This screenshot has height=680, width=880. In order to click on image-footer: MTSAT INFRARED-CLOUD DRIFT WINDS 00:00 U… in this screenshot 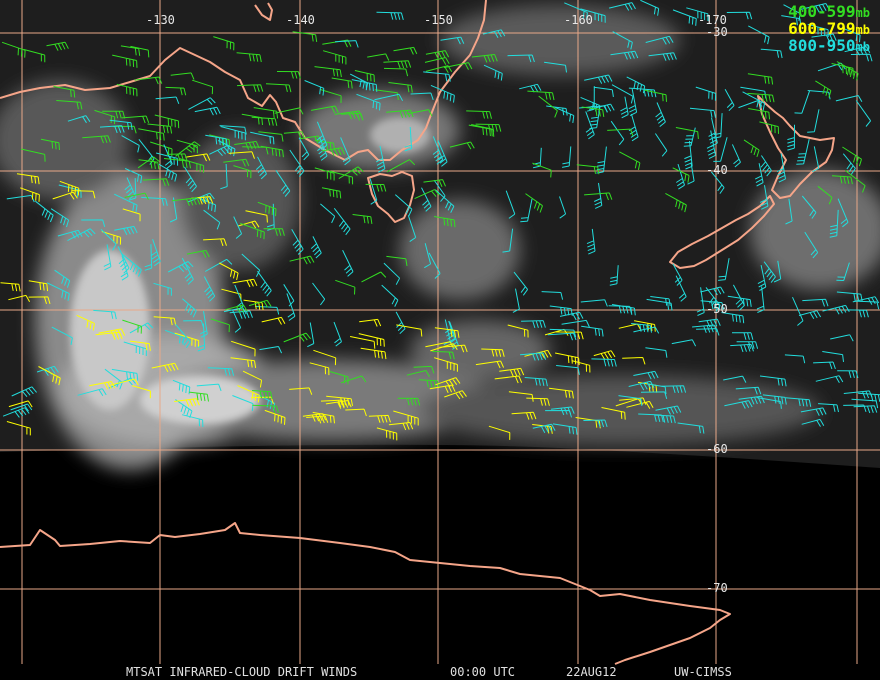, I will do `click(440, 672)`.